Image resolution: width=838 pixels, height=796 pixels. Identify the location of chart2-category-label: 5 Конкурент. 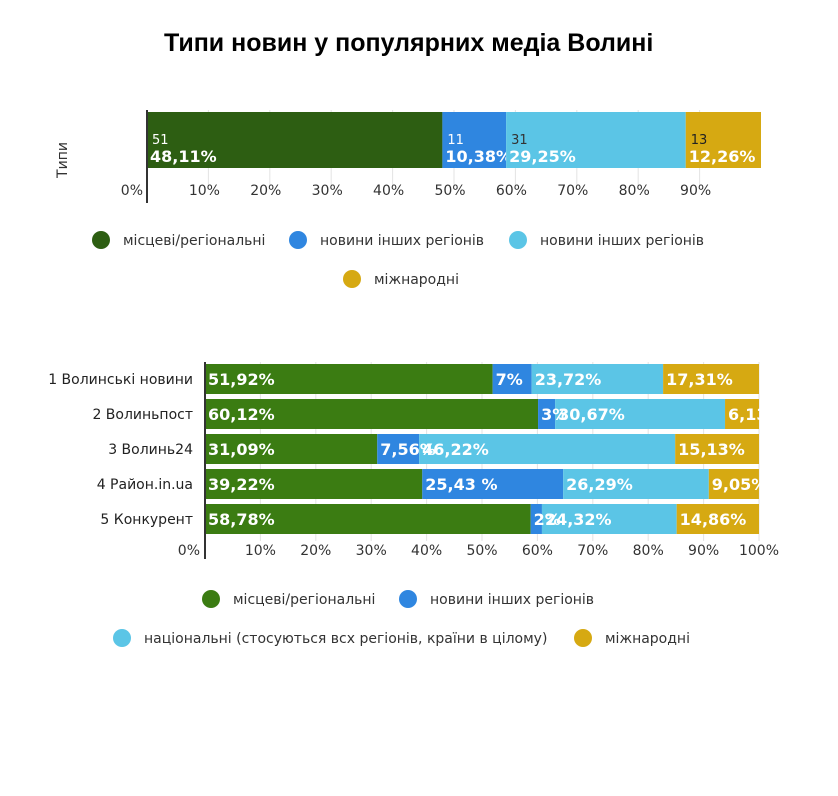
(146, 520).